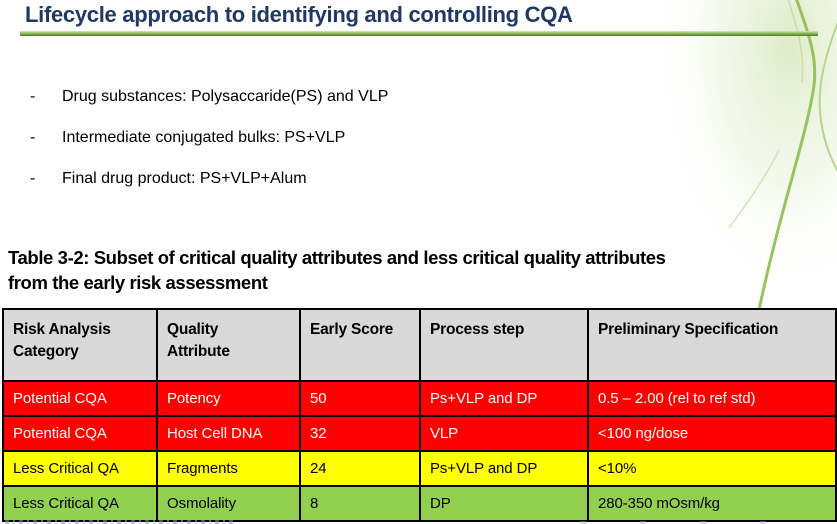  What do you see at coordinates (712, 468) in the screenshot?
I see `cell-specification: <10%` at bounding box center [712, 468].